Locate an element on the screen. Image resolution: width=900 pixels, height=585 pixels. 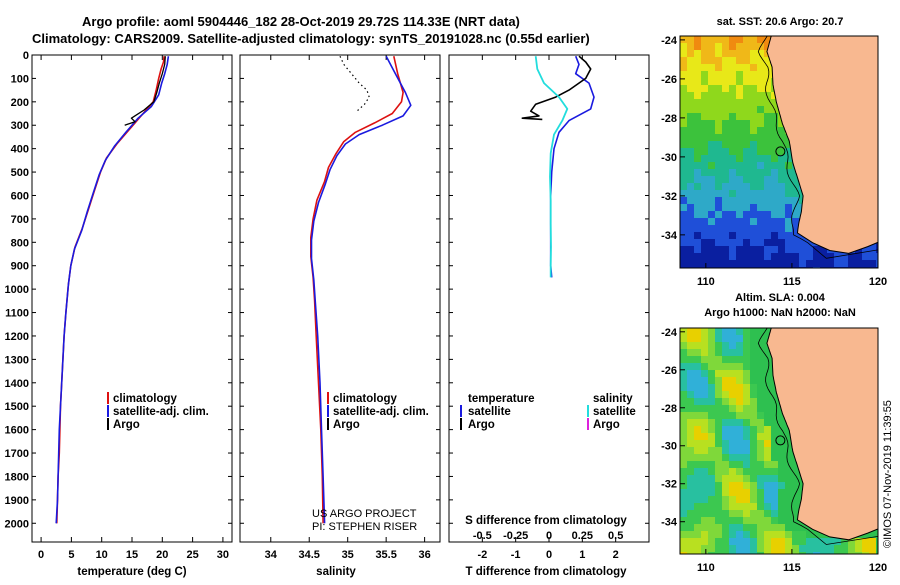
argo-line is located at coordinates (354, 83).